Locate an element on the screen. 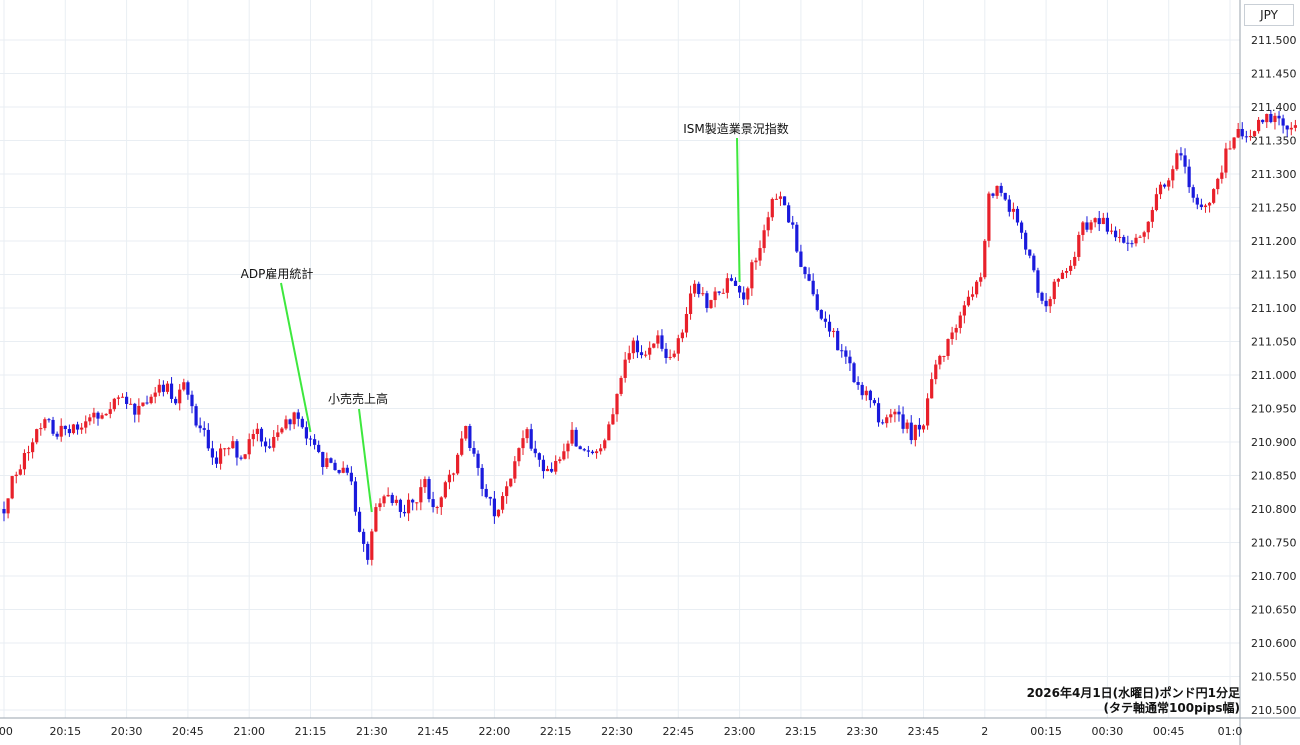  x-tick-label: 00:15 is located at coordinates (1046, 731).